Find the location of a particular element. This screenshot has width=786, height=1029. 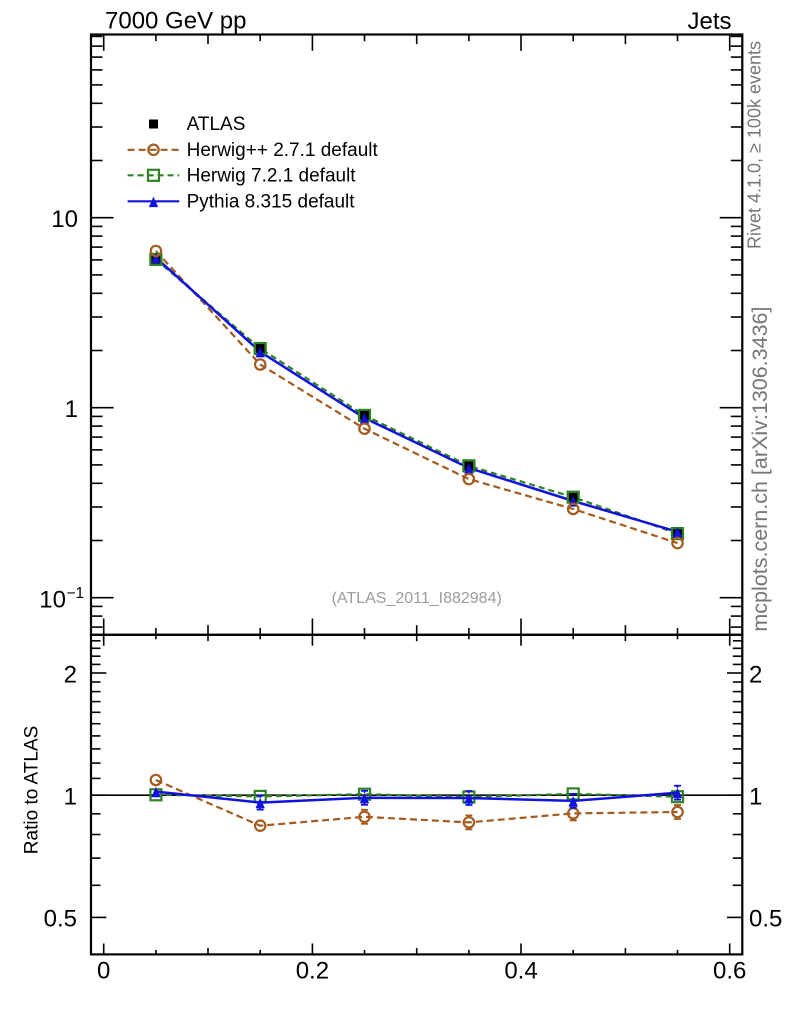

svg-text:mcplots.cern.ch [arXiv:1306.34: mcplots.cern.ch [arXiv:1306.3436] is located at coordinates (760, 469).